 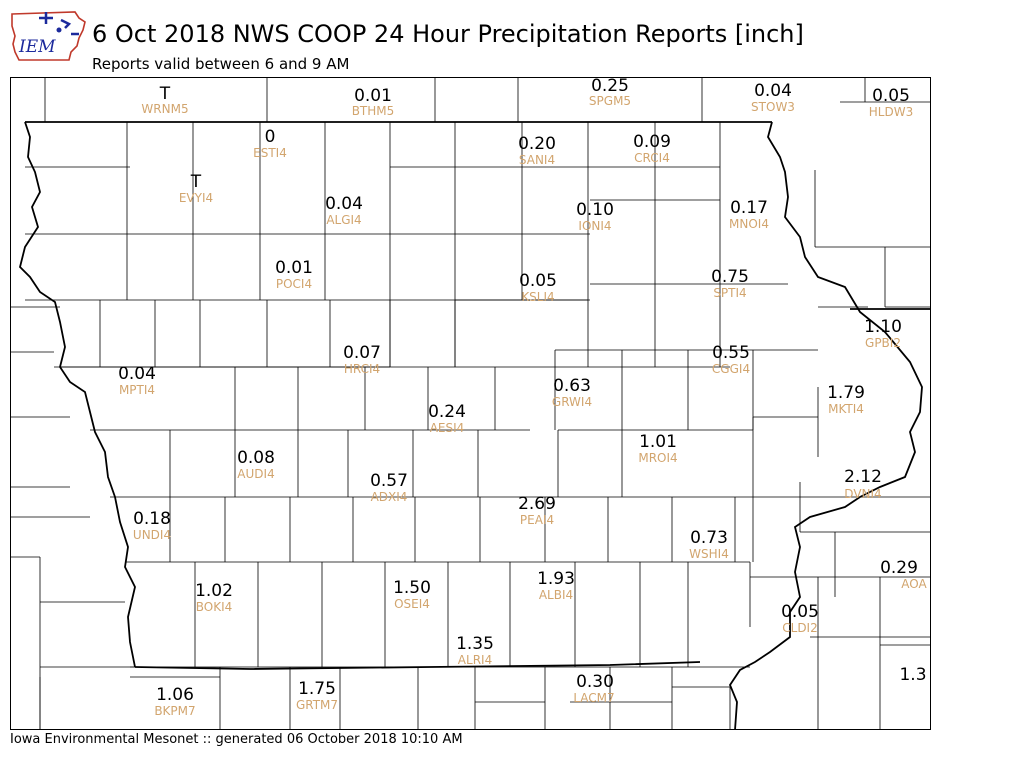 I want to click on station-plot: 1.75 GRTM7, so click(x=317, y=695).